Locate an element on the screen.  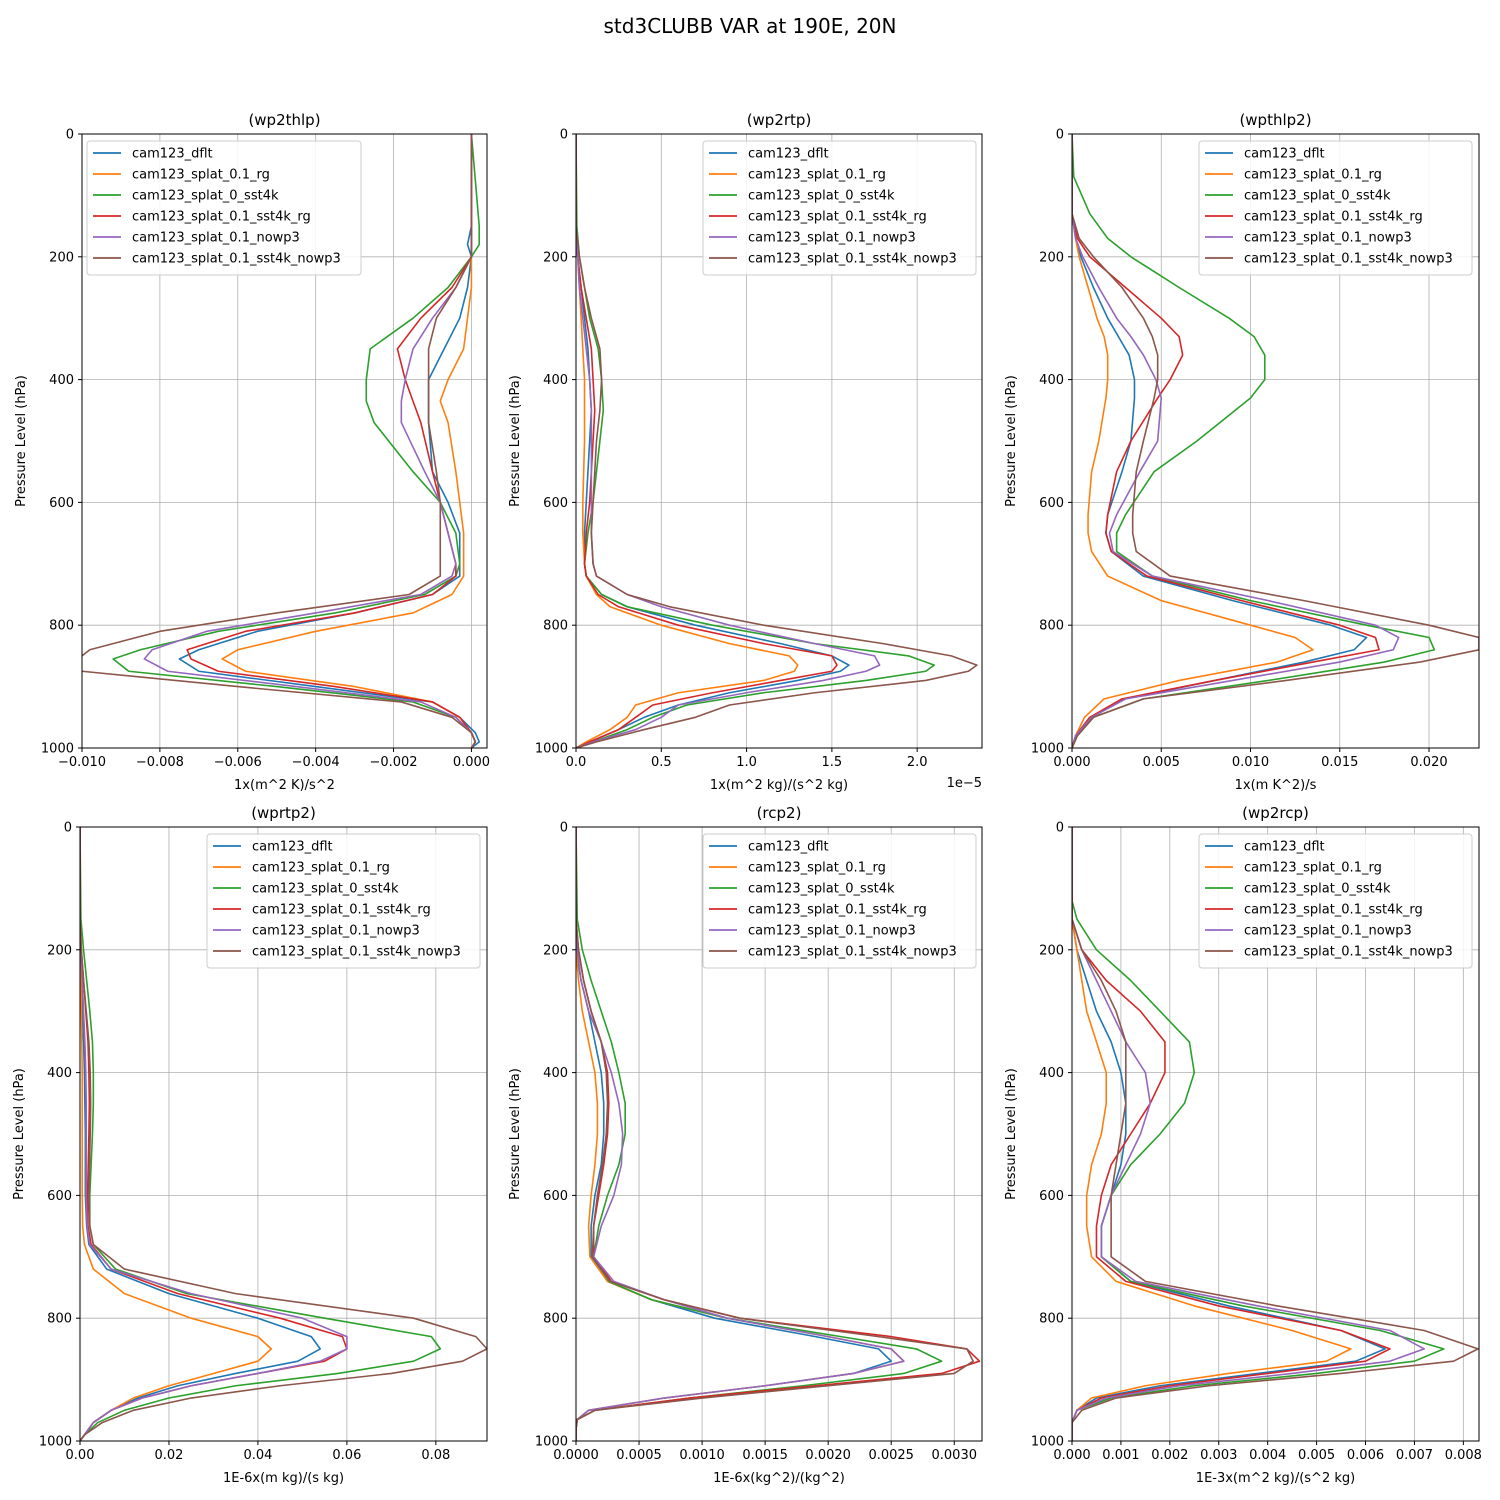
x-tick-label: 0.004 is located at coordinates (1267, 1455).